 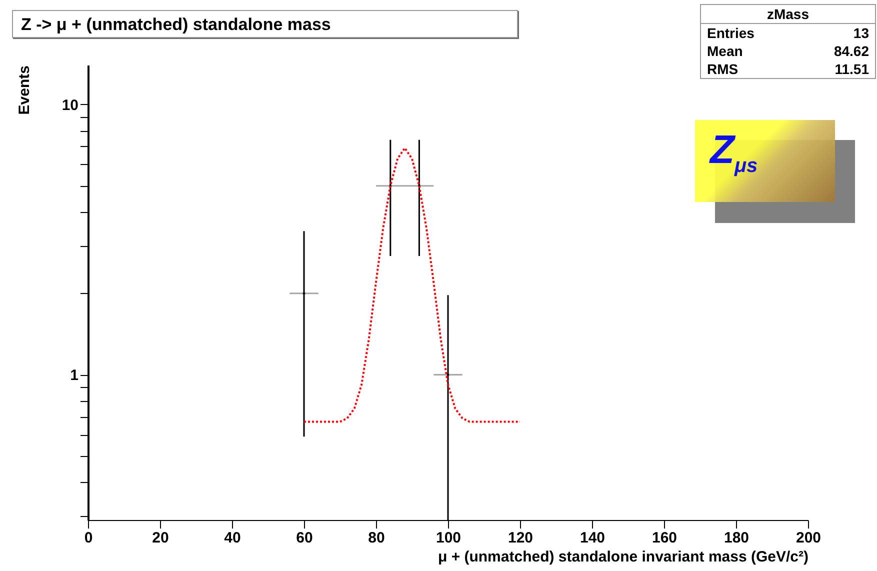 What do you see at coordinates (304, 538) in the screenshot?
I see `x-tick-label: 60` at bounding box center [304, 538].